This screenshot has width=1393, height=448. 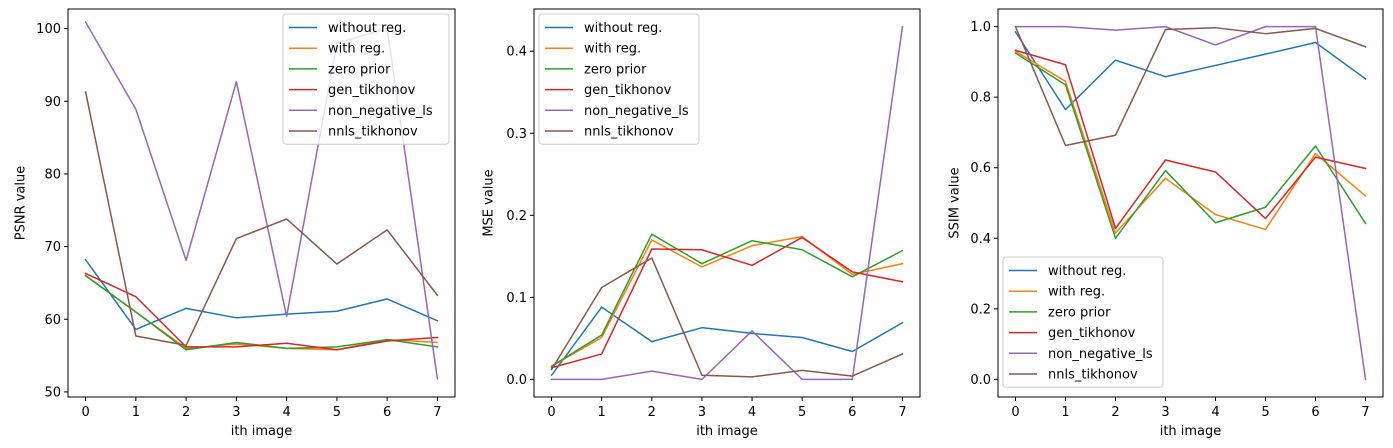 I want to click on psnr-x-tick-label: 6, so click(x=387, y=412).